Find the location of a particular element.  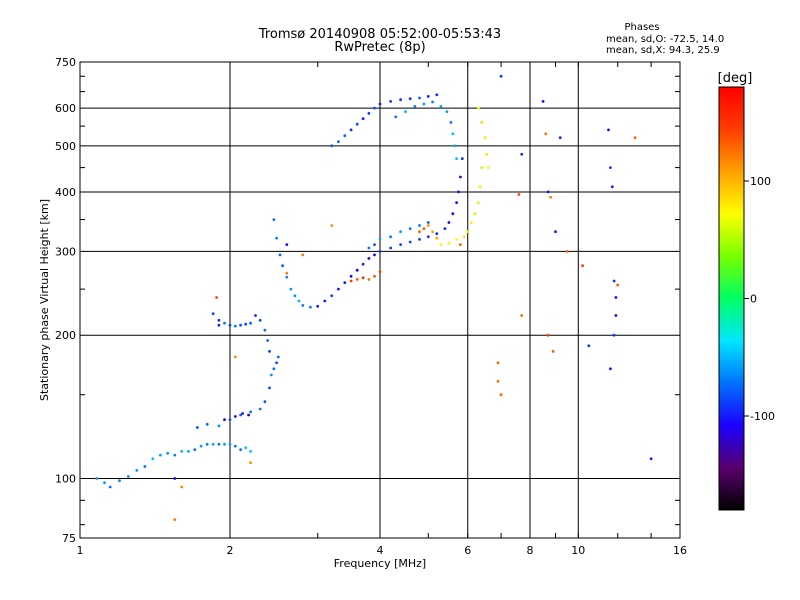

x-tick-label: 6 is located at coordinates (467, 550).